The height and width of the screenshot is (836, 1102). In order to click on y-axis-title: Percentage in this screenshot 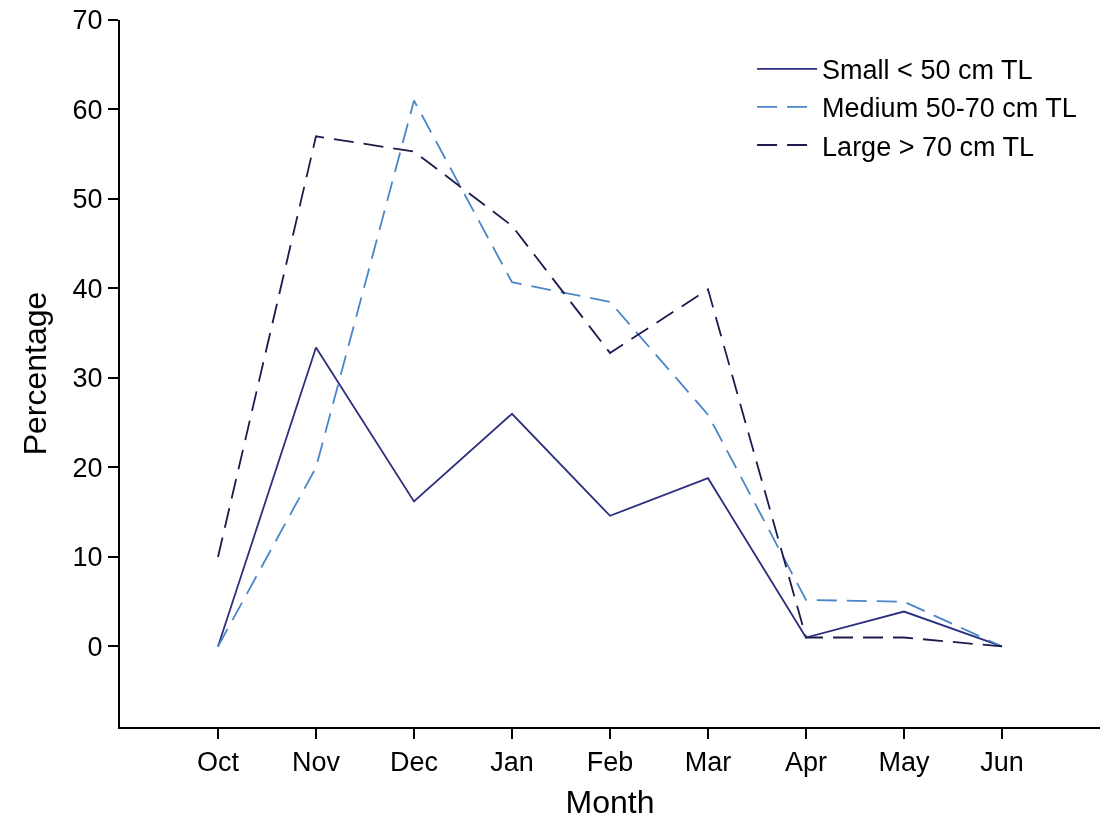, I will do `click(35, 373)`.